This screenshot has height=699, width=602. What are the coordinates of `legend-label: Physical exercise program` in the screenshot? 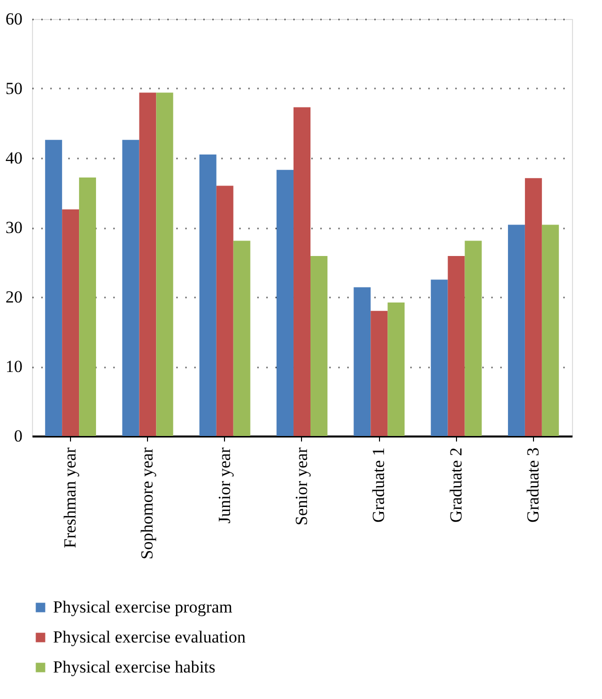 It's located at (142, 607).